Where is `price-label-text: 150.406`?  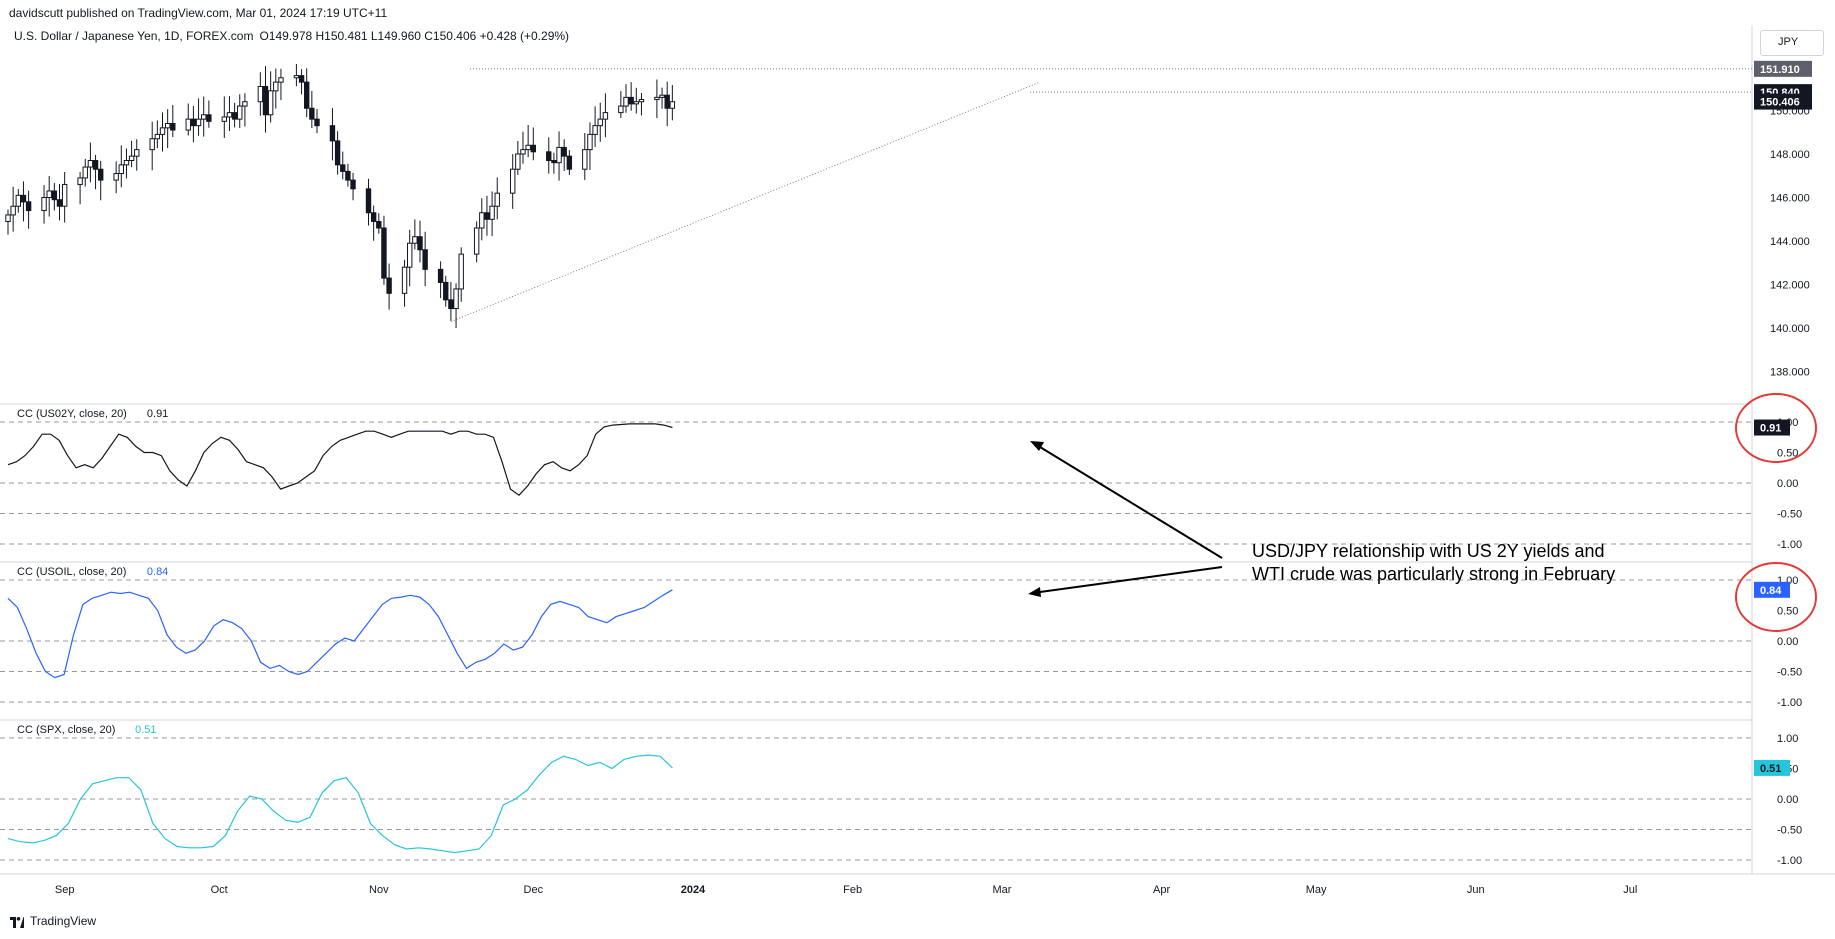 price-label-text: 150.406 is located at coordinates (1780, 103).